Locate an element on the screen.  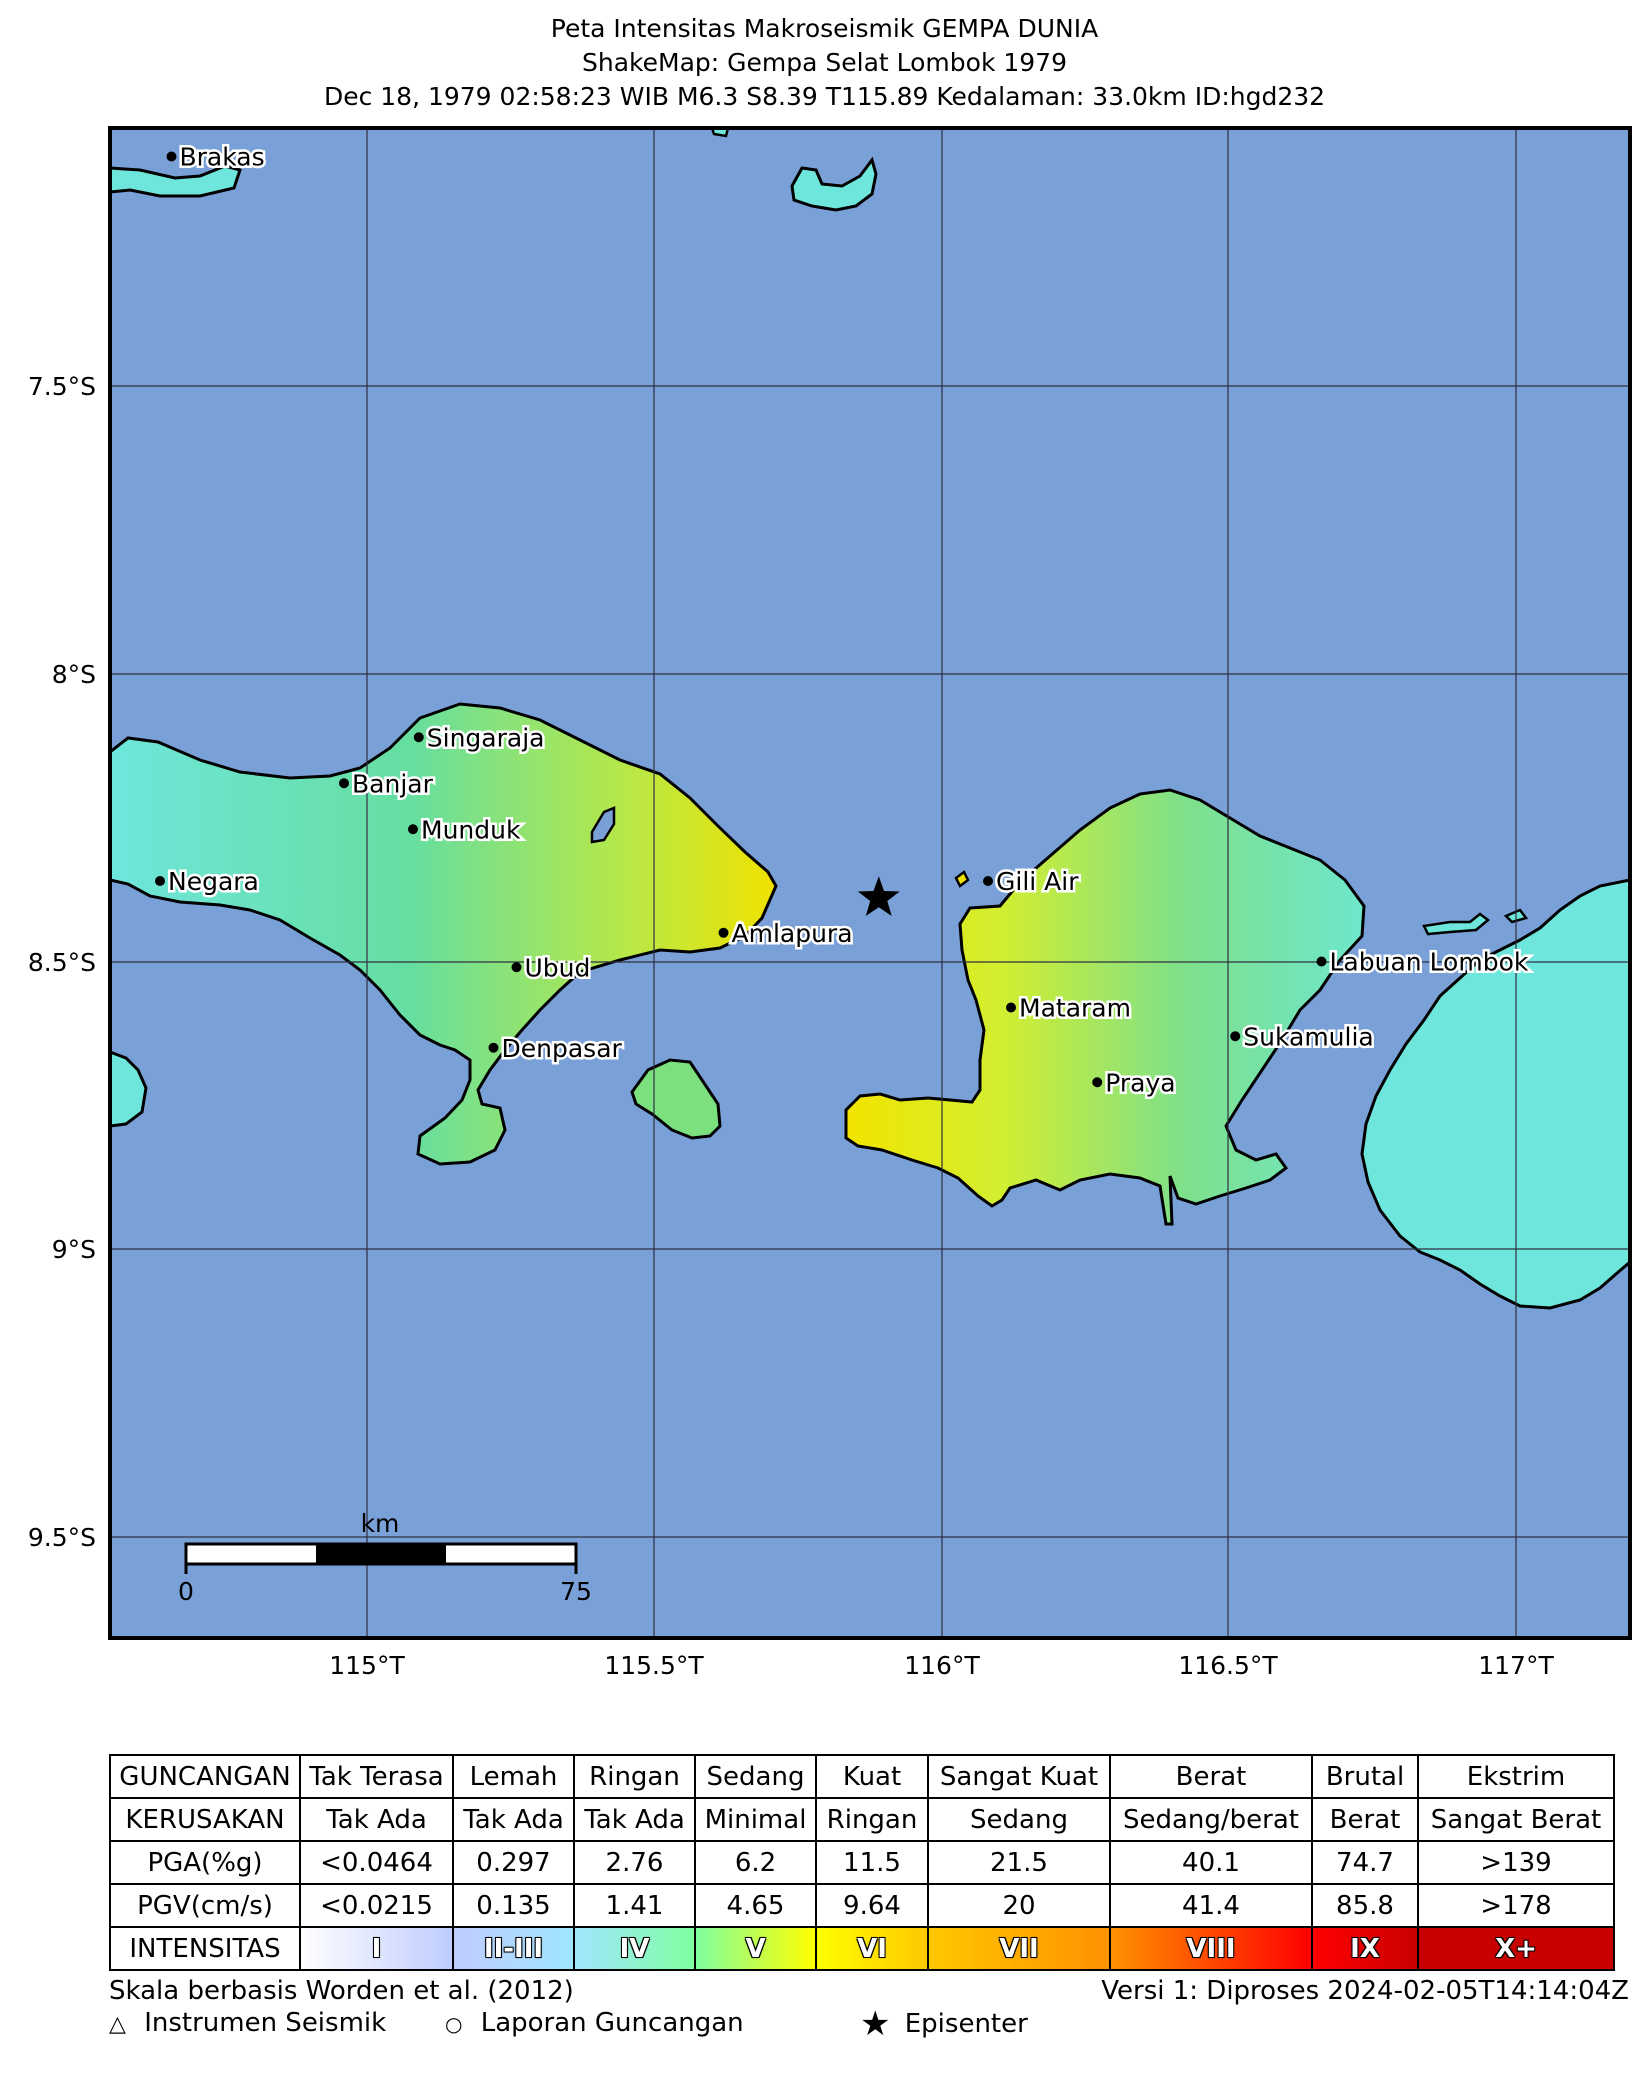
circle-icon: ○ is located at coordinates (454, 2024).